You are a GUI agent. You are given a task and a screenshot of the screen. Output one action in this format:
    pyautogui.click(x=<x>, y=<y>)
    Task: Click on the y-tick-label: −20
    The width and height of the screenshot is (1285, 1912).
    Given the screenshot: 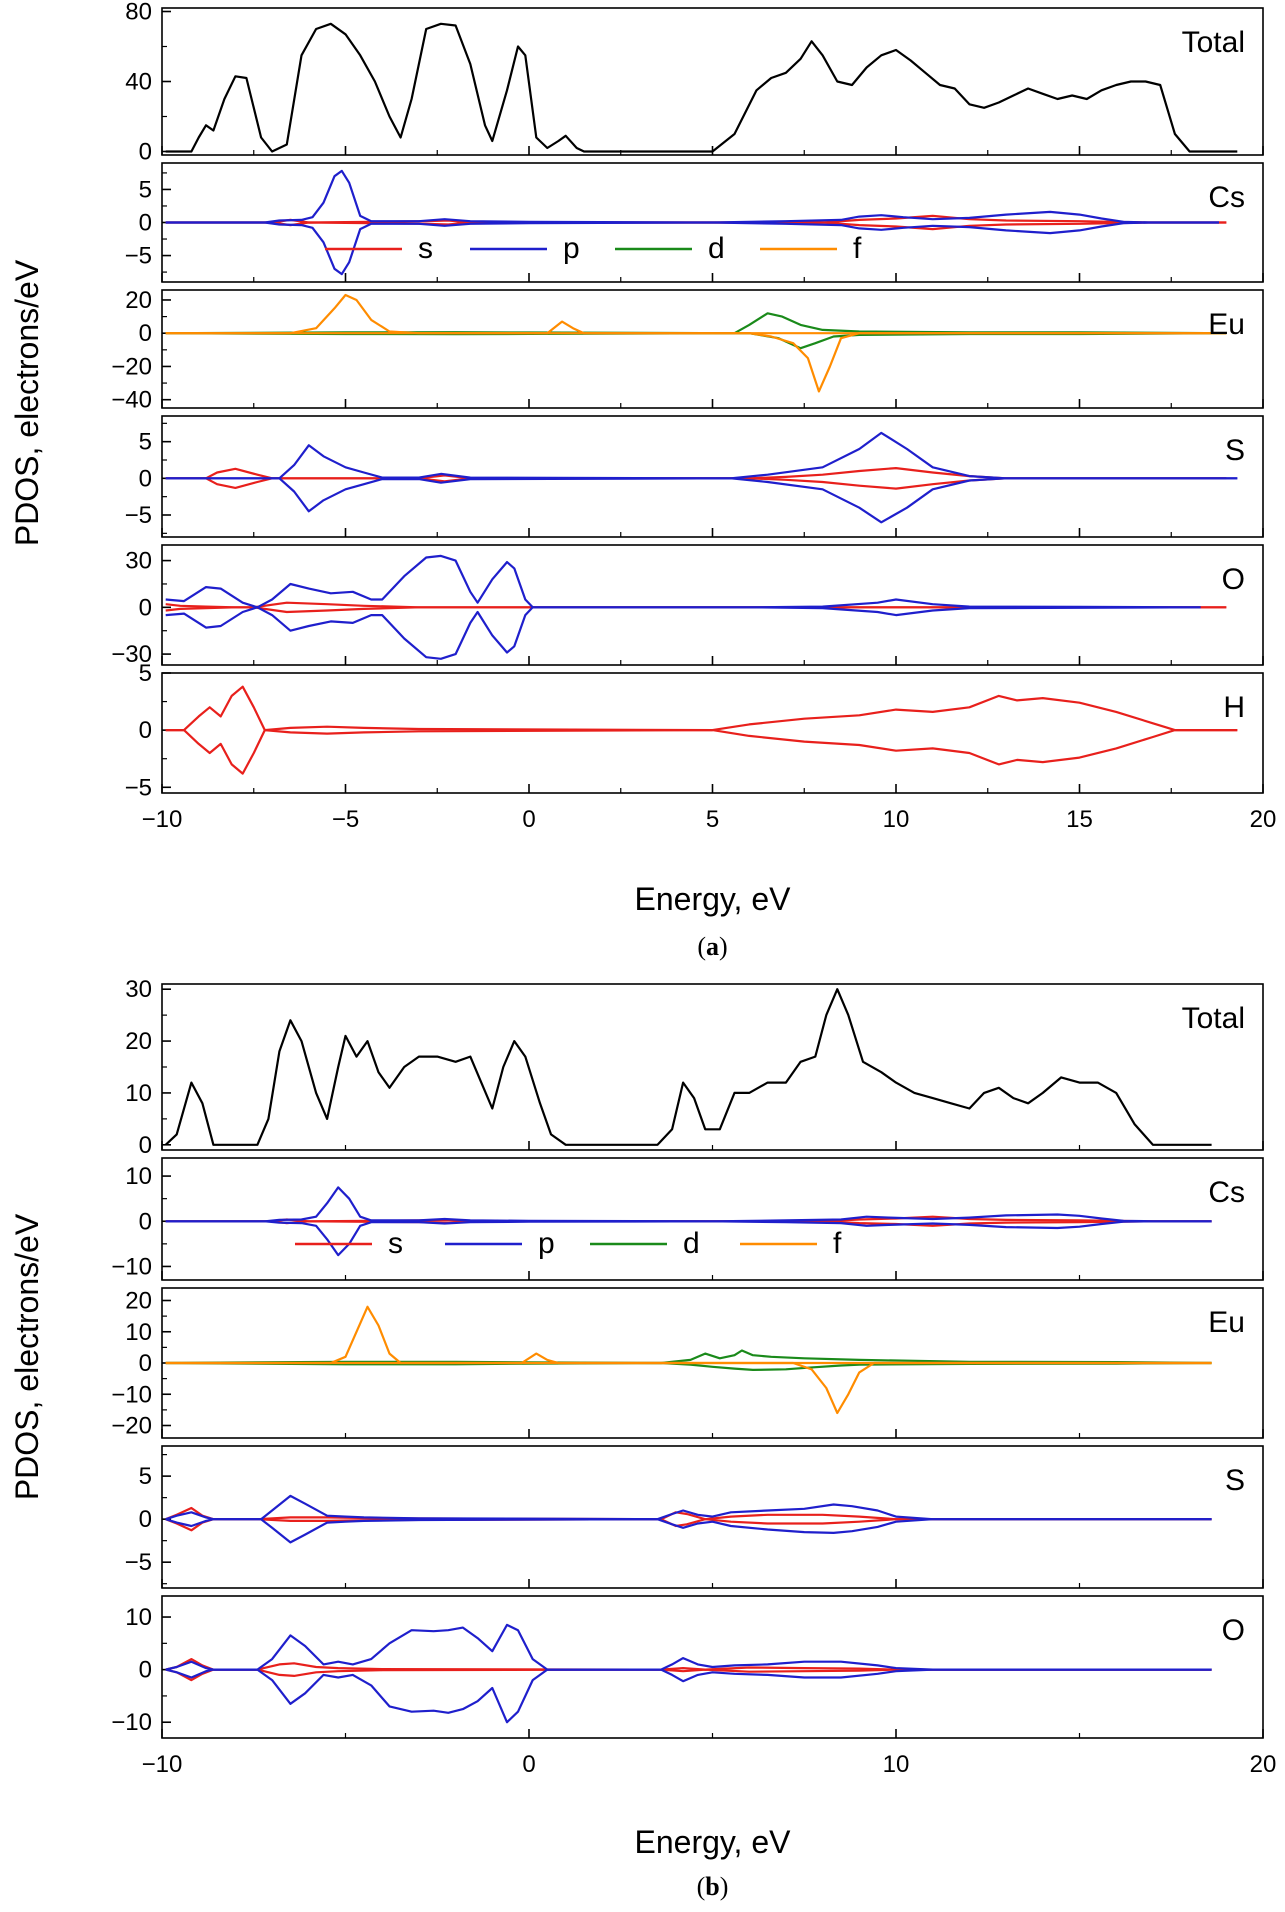 What is the action you would take?
    pyautogui.click(x=131, y=1426)
    